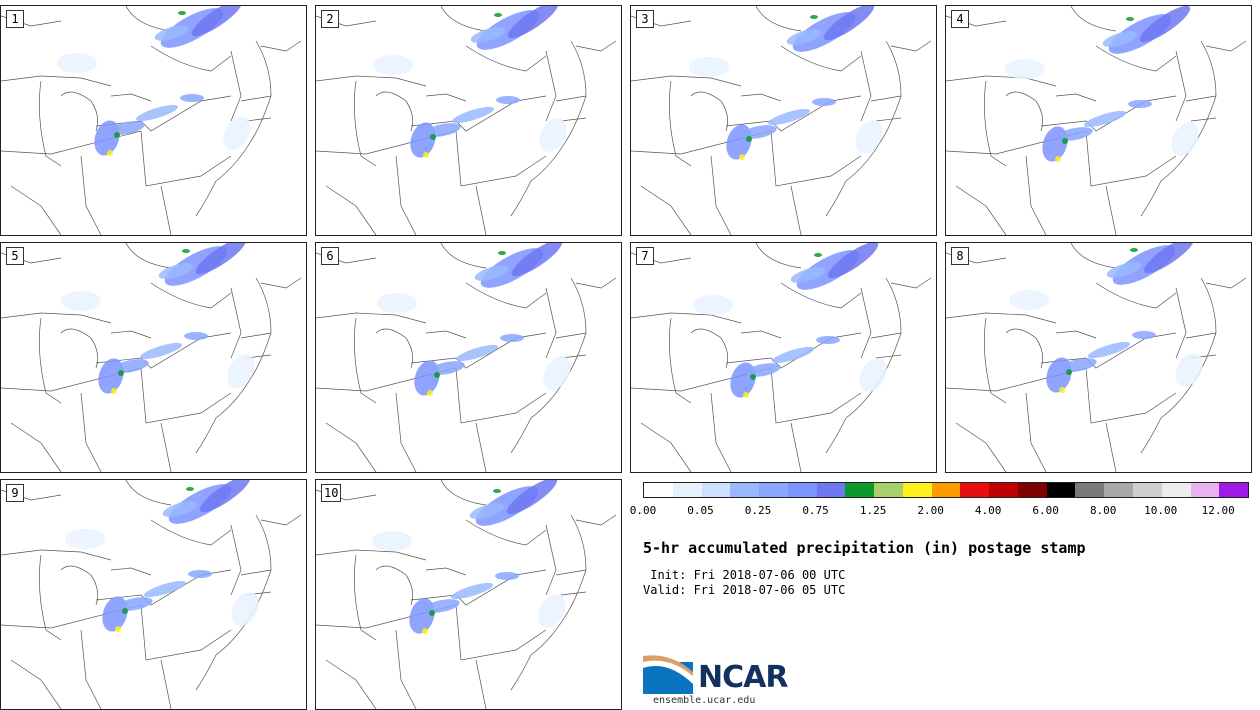 This screenshot has height=710, width=1260. Describe the element at coordinates (331, 493) in the screenshot. I see `member-number: 10` at that location.